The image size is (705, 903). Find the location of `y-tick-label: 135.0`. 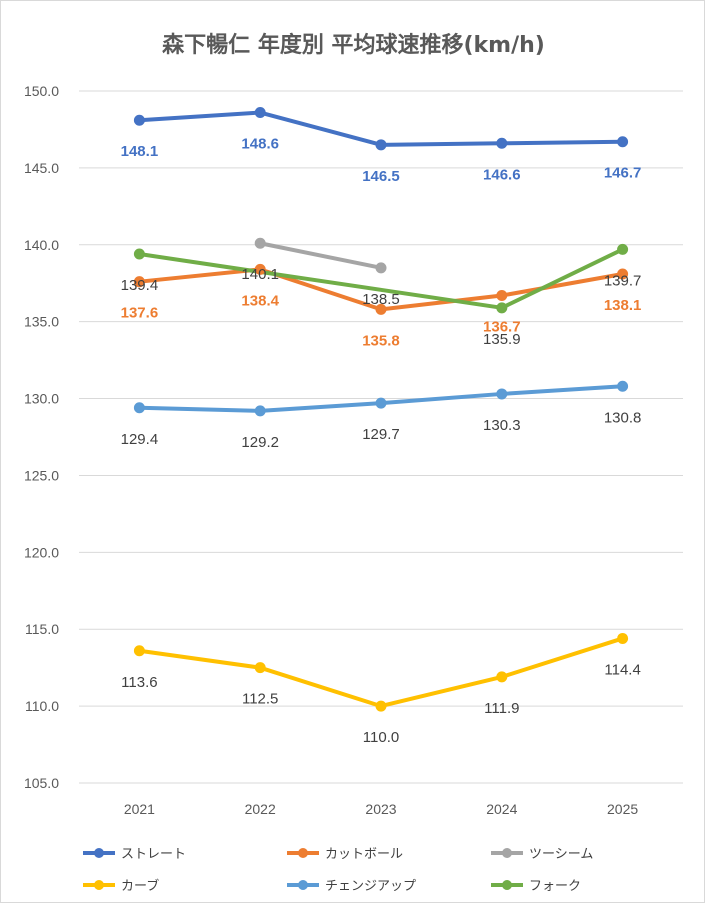

y-tick-label: 135.0 is located at coordinates (41, 322).